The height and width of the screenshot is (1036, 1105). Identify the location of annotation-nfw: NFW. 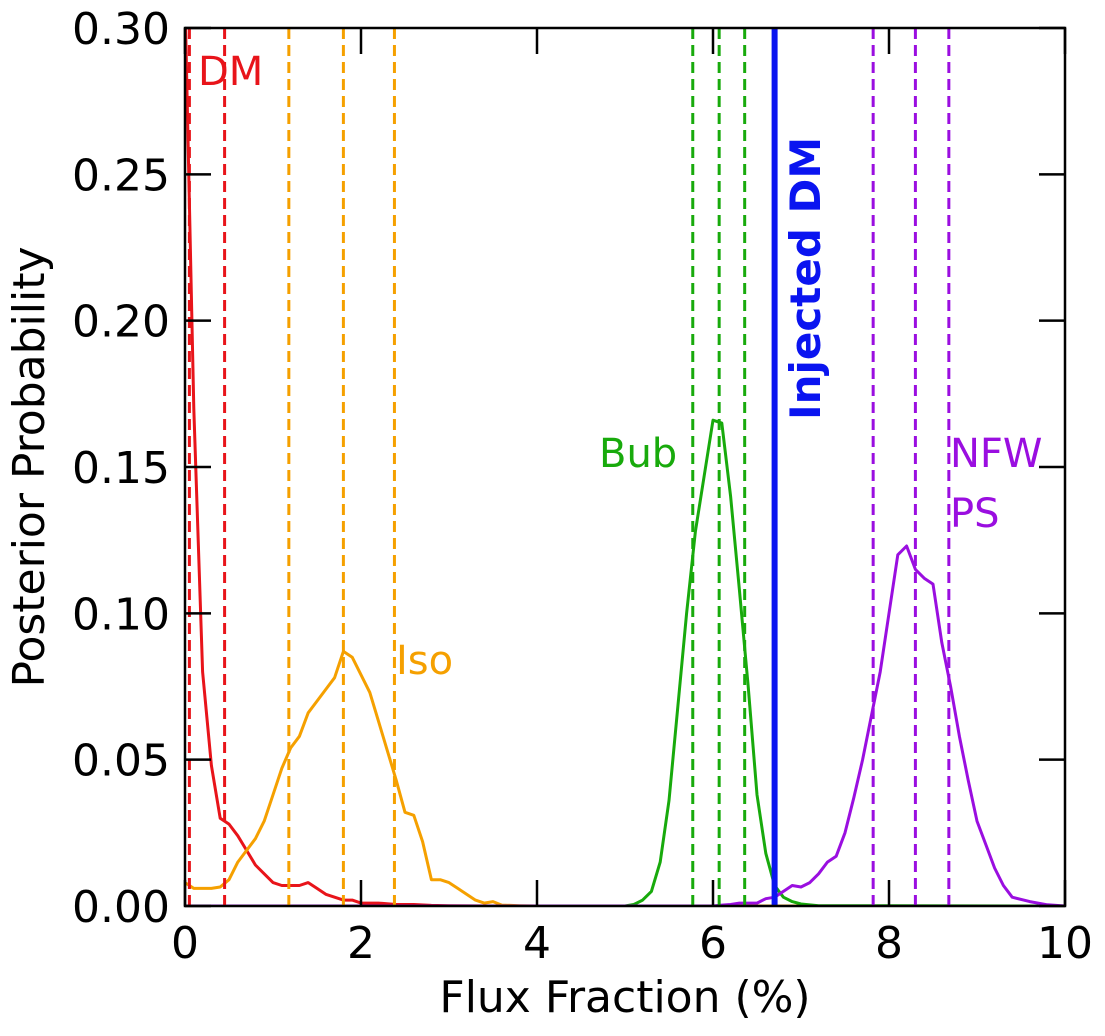
(996, 454).